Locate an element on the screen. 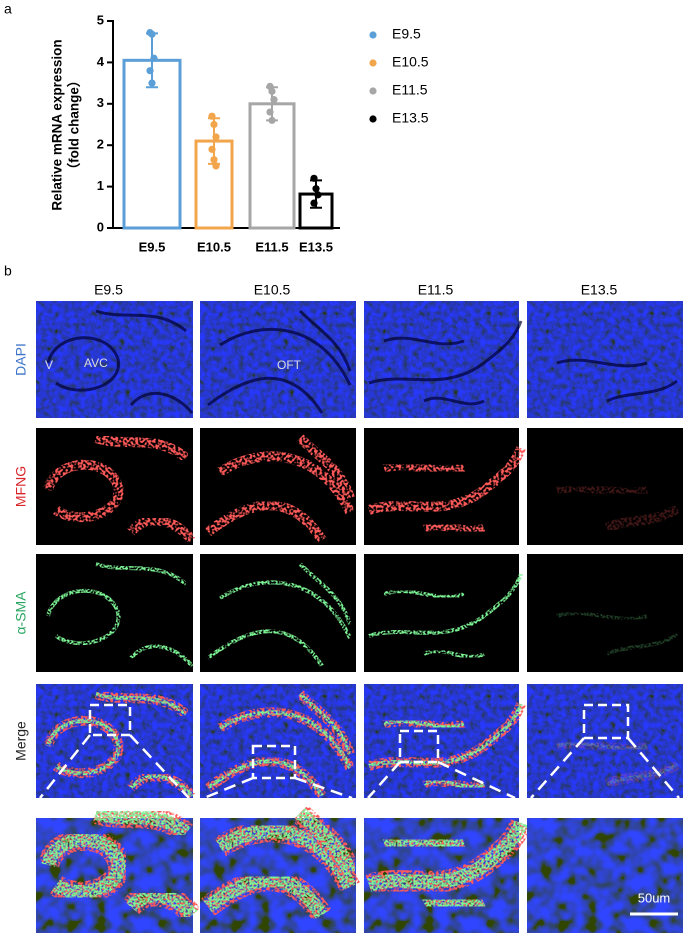  region-annotation: OFT is located at coordinates (289, 365).